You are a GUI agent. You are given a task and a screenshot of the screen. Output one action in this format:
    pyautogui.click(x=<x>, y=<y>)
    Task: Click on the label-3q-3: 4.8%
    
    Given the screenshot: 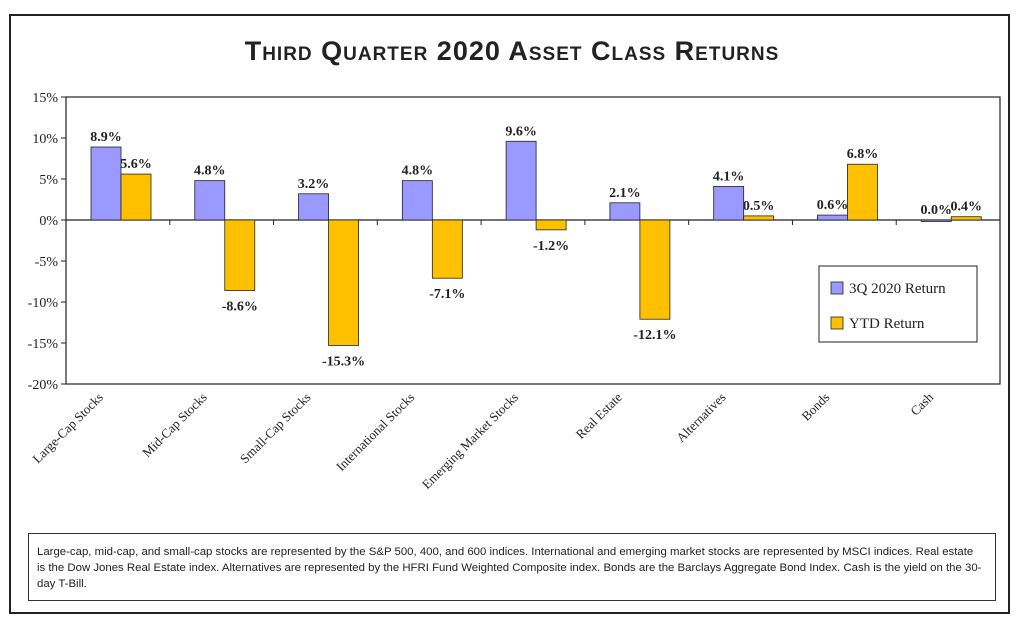 What is the action you would take?
    pyautogui.click(x=418, y=171)
    